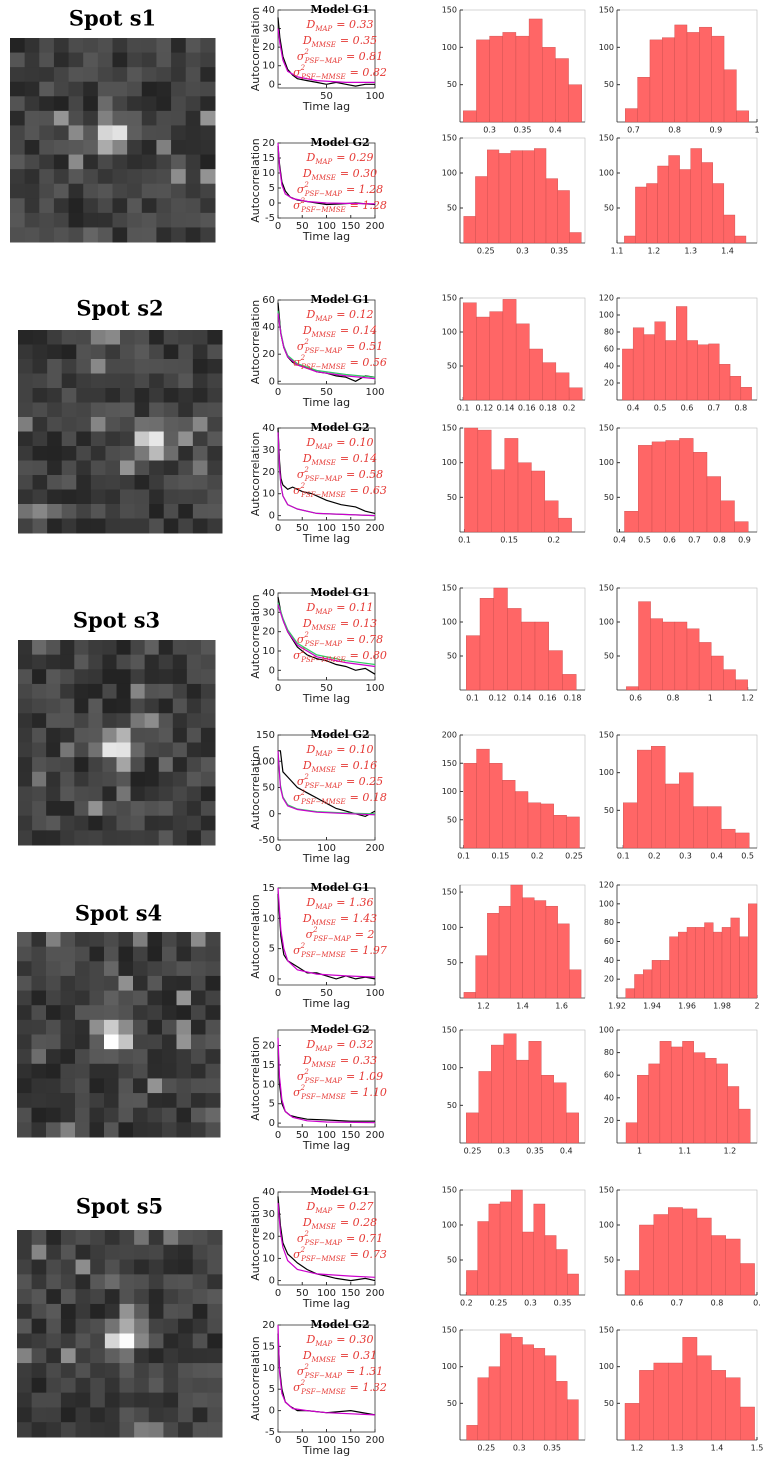  I want to click on x-axis-label: Time lag, so click(326, 1303).